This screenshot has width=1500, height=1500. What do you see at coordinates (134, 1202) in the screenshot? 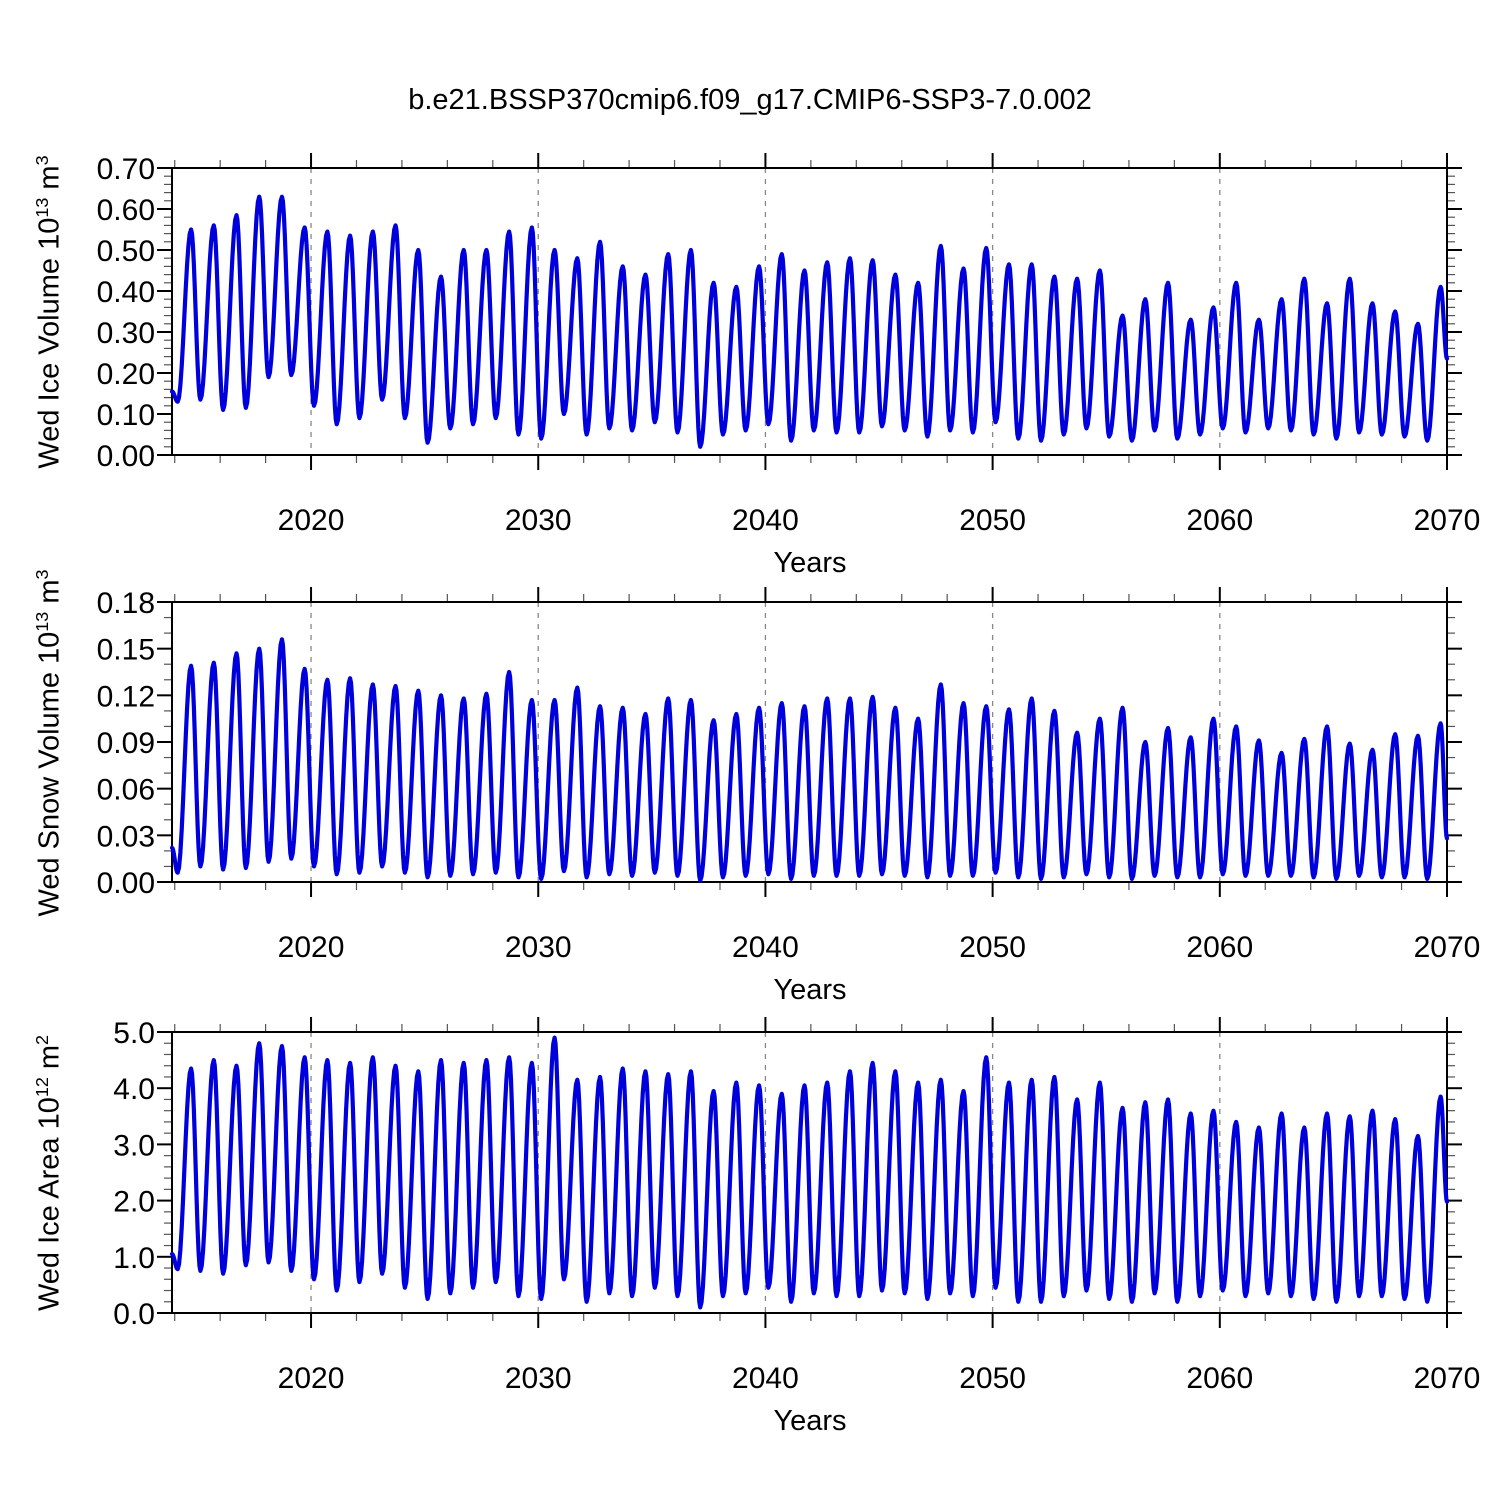
I see `y-tick-label: 2.0` at bounding box center [134, 1202].